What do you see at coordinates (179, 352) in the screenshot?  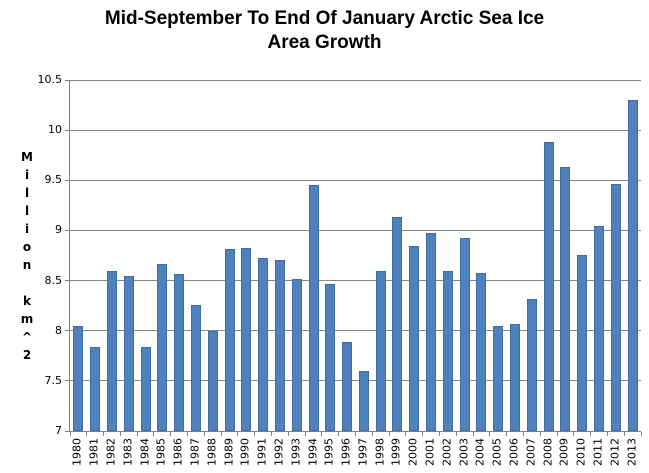 I see `bar-1986` at bounding box center [179, 352].